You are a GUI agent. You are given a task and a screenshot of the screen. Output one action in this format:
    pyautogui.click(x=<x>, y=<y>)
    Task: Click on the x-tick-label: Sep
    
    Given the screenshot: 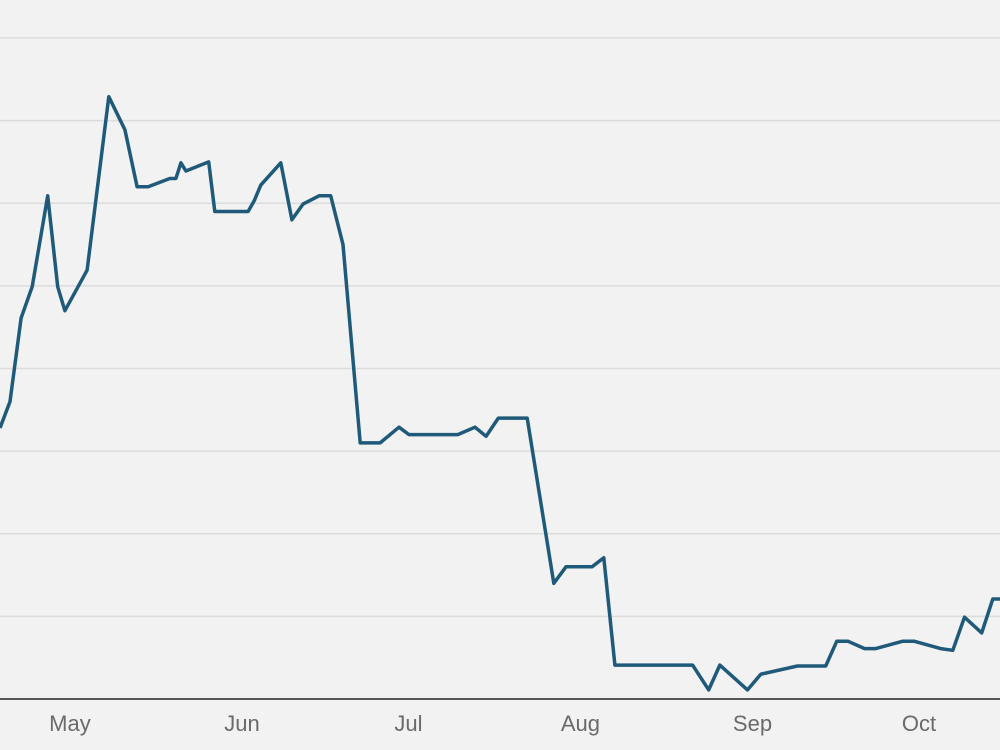 What is the action you would take?
    pyautogui.click(x=752, y=723)
    